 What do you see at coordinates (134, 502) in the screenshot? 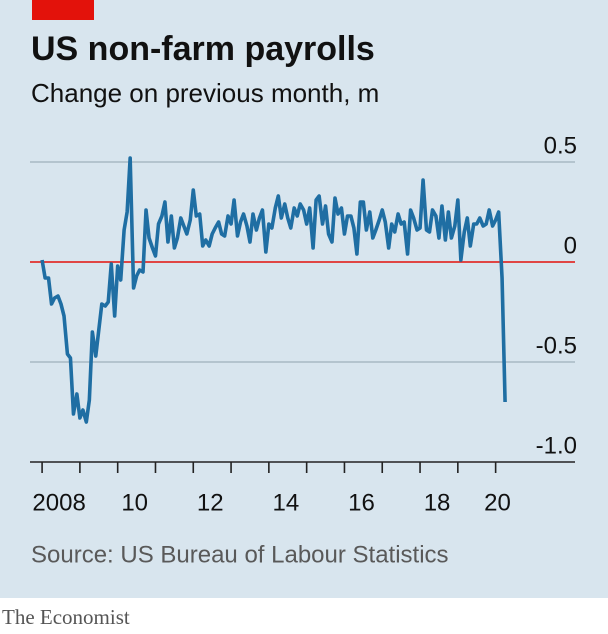
I see `x-tick-label: 10` at bounding box center [134, 502].